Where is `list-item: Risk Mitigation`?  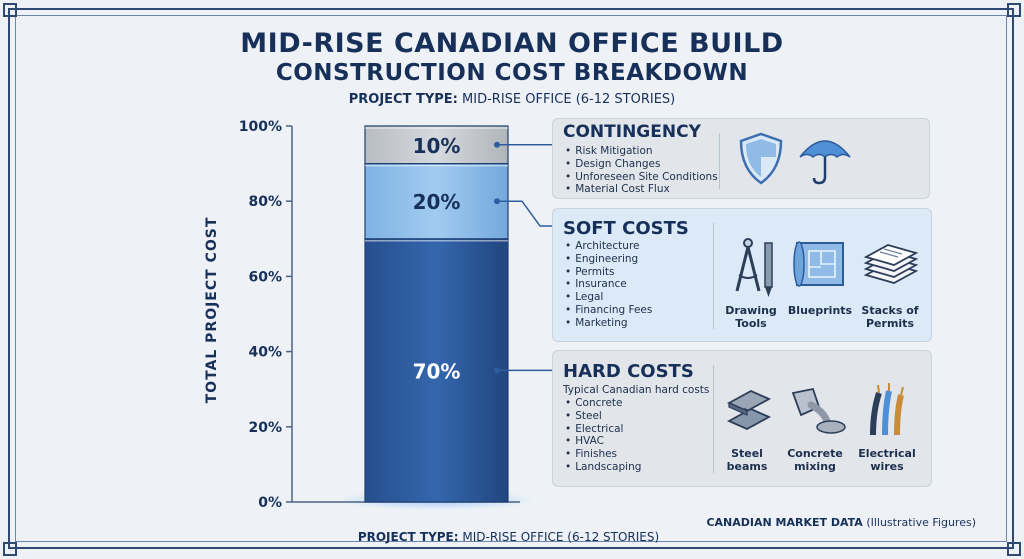
list-item: Risk Mitigation is located at coordinates (641, 151).